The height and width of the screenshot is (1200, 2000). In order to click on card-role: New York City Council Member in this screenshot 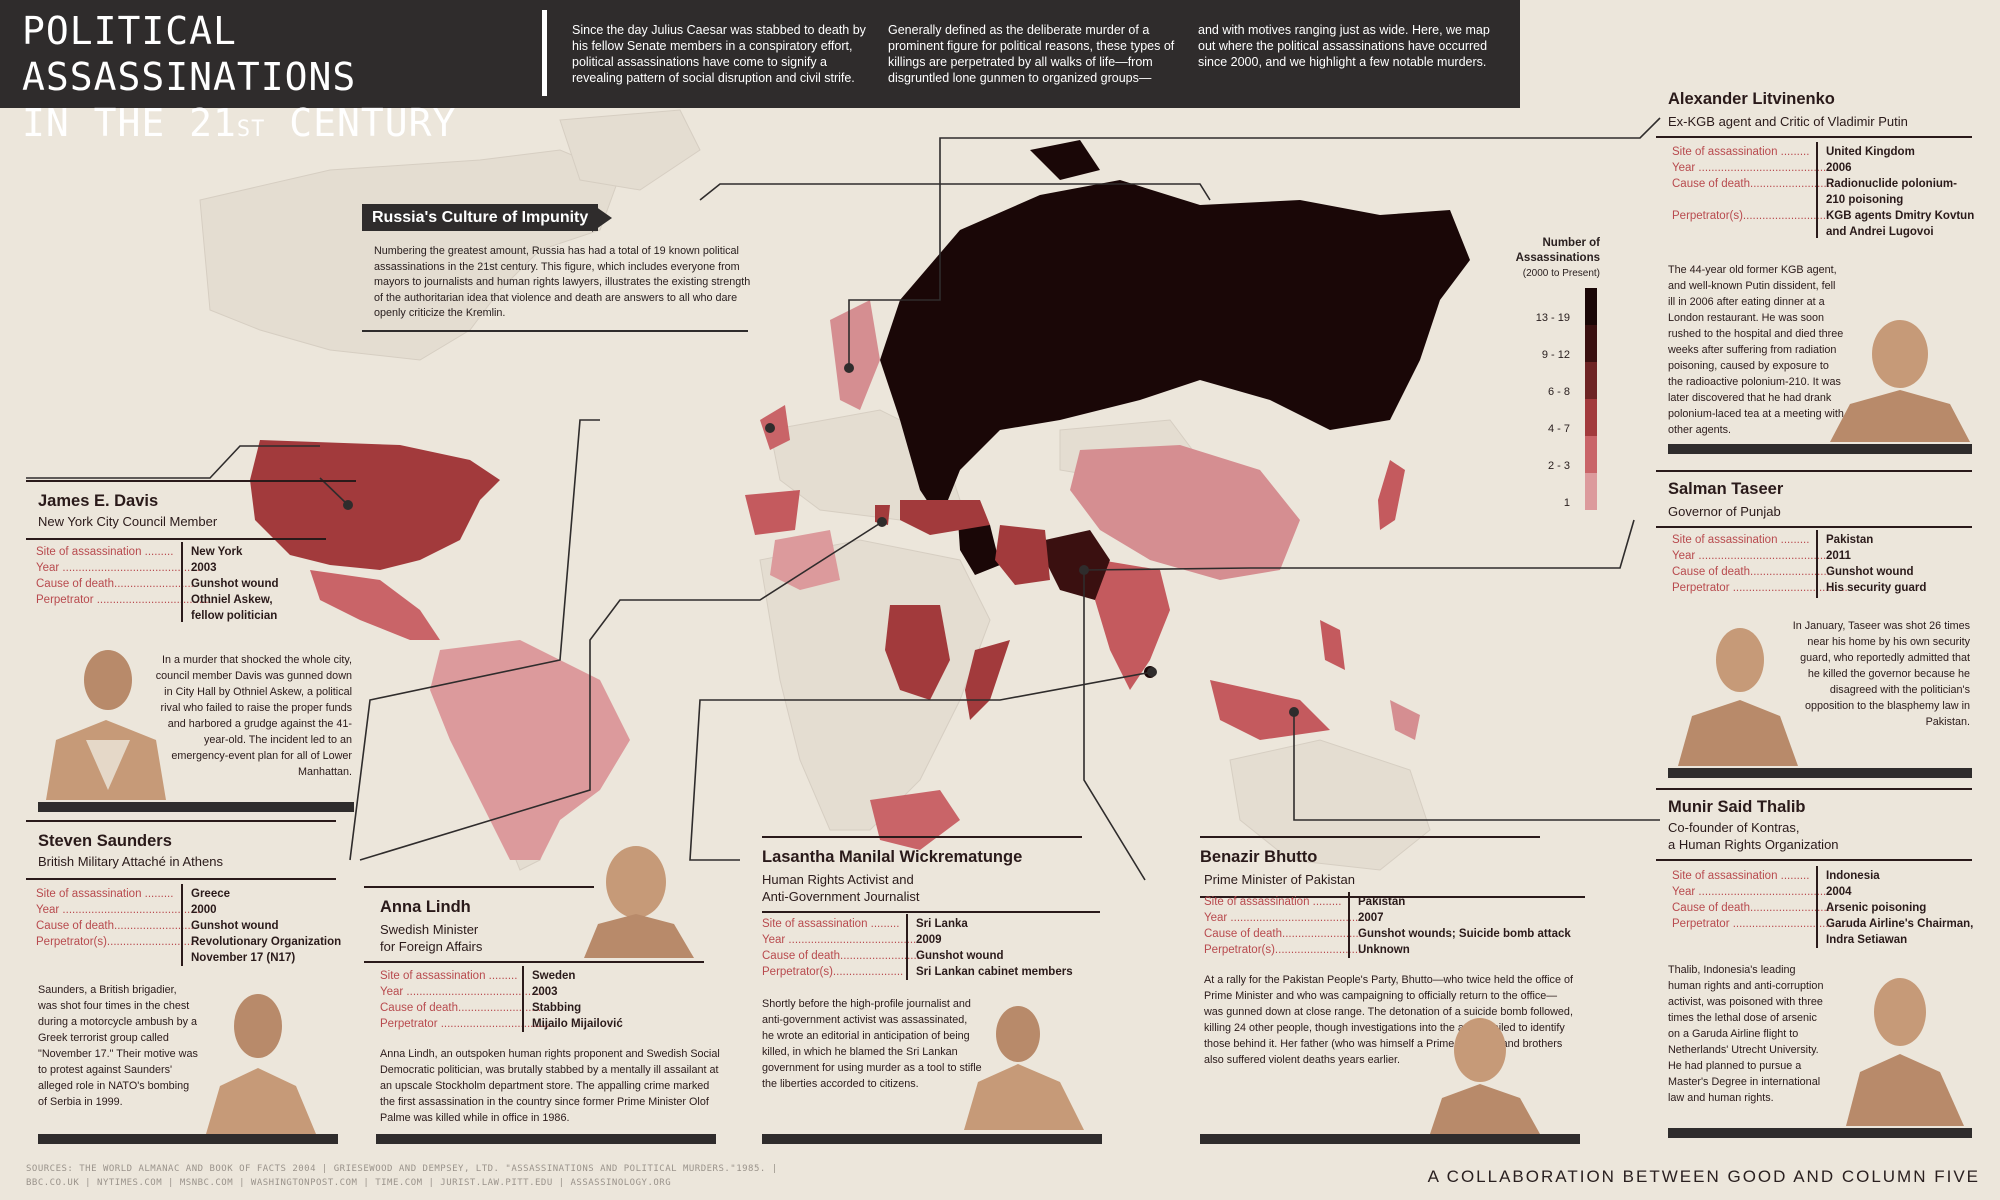, I will do `click(128, 521)`.